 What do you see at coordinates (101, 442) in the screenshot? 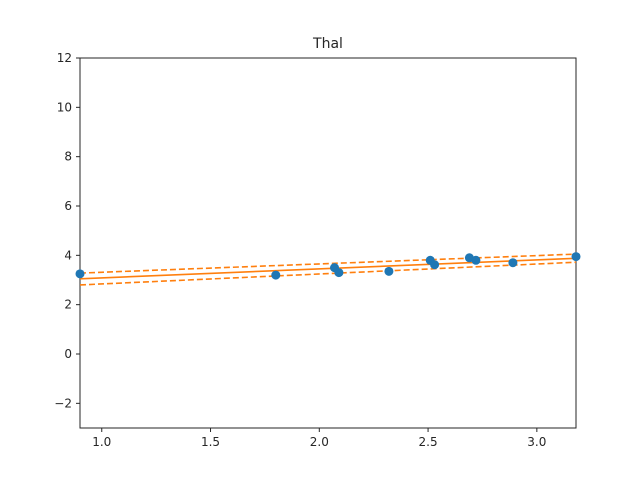
I see `x-tick-label: 1.0` at bounding box center [101, 442].